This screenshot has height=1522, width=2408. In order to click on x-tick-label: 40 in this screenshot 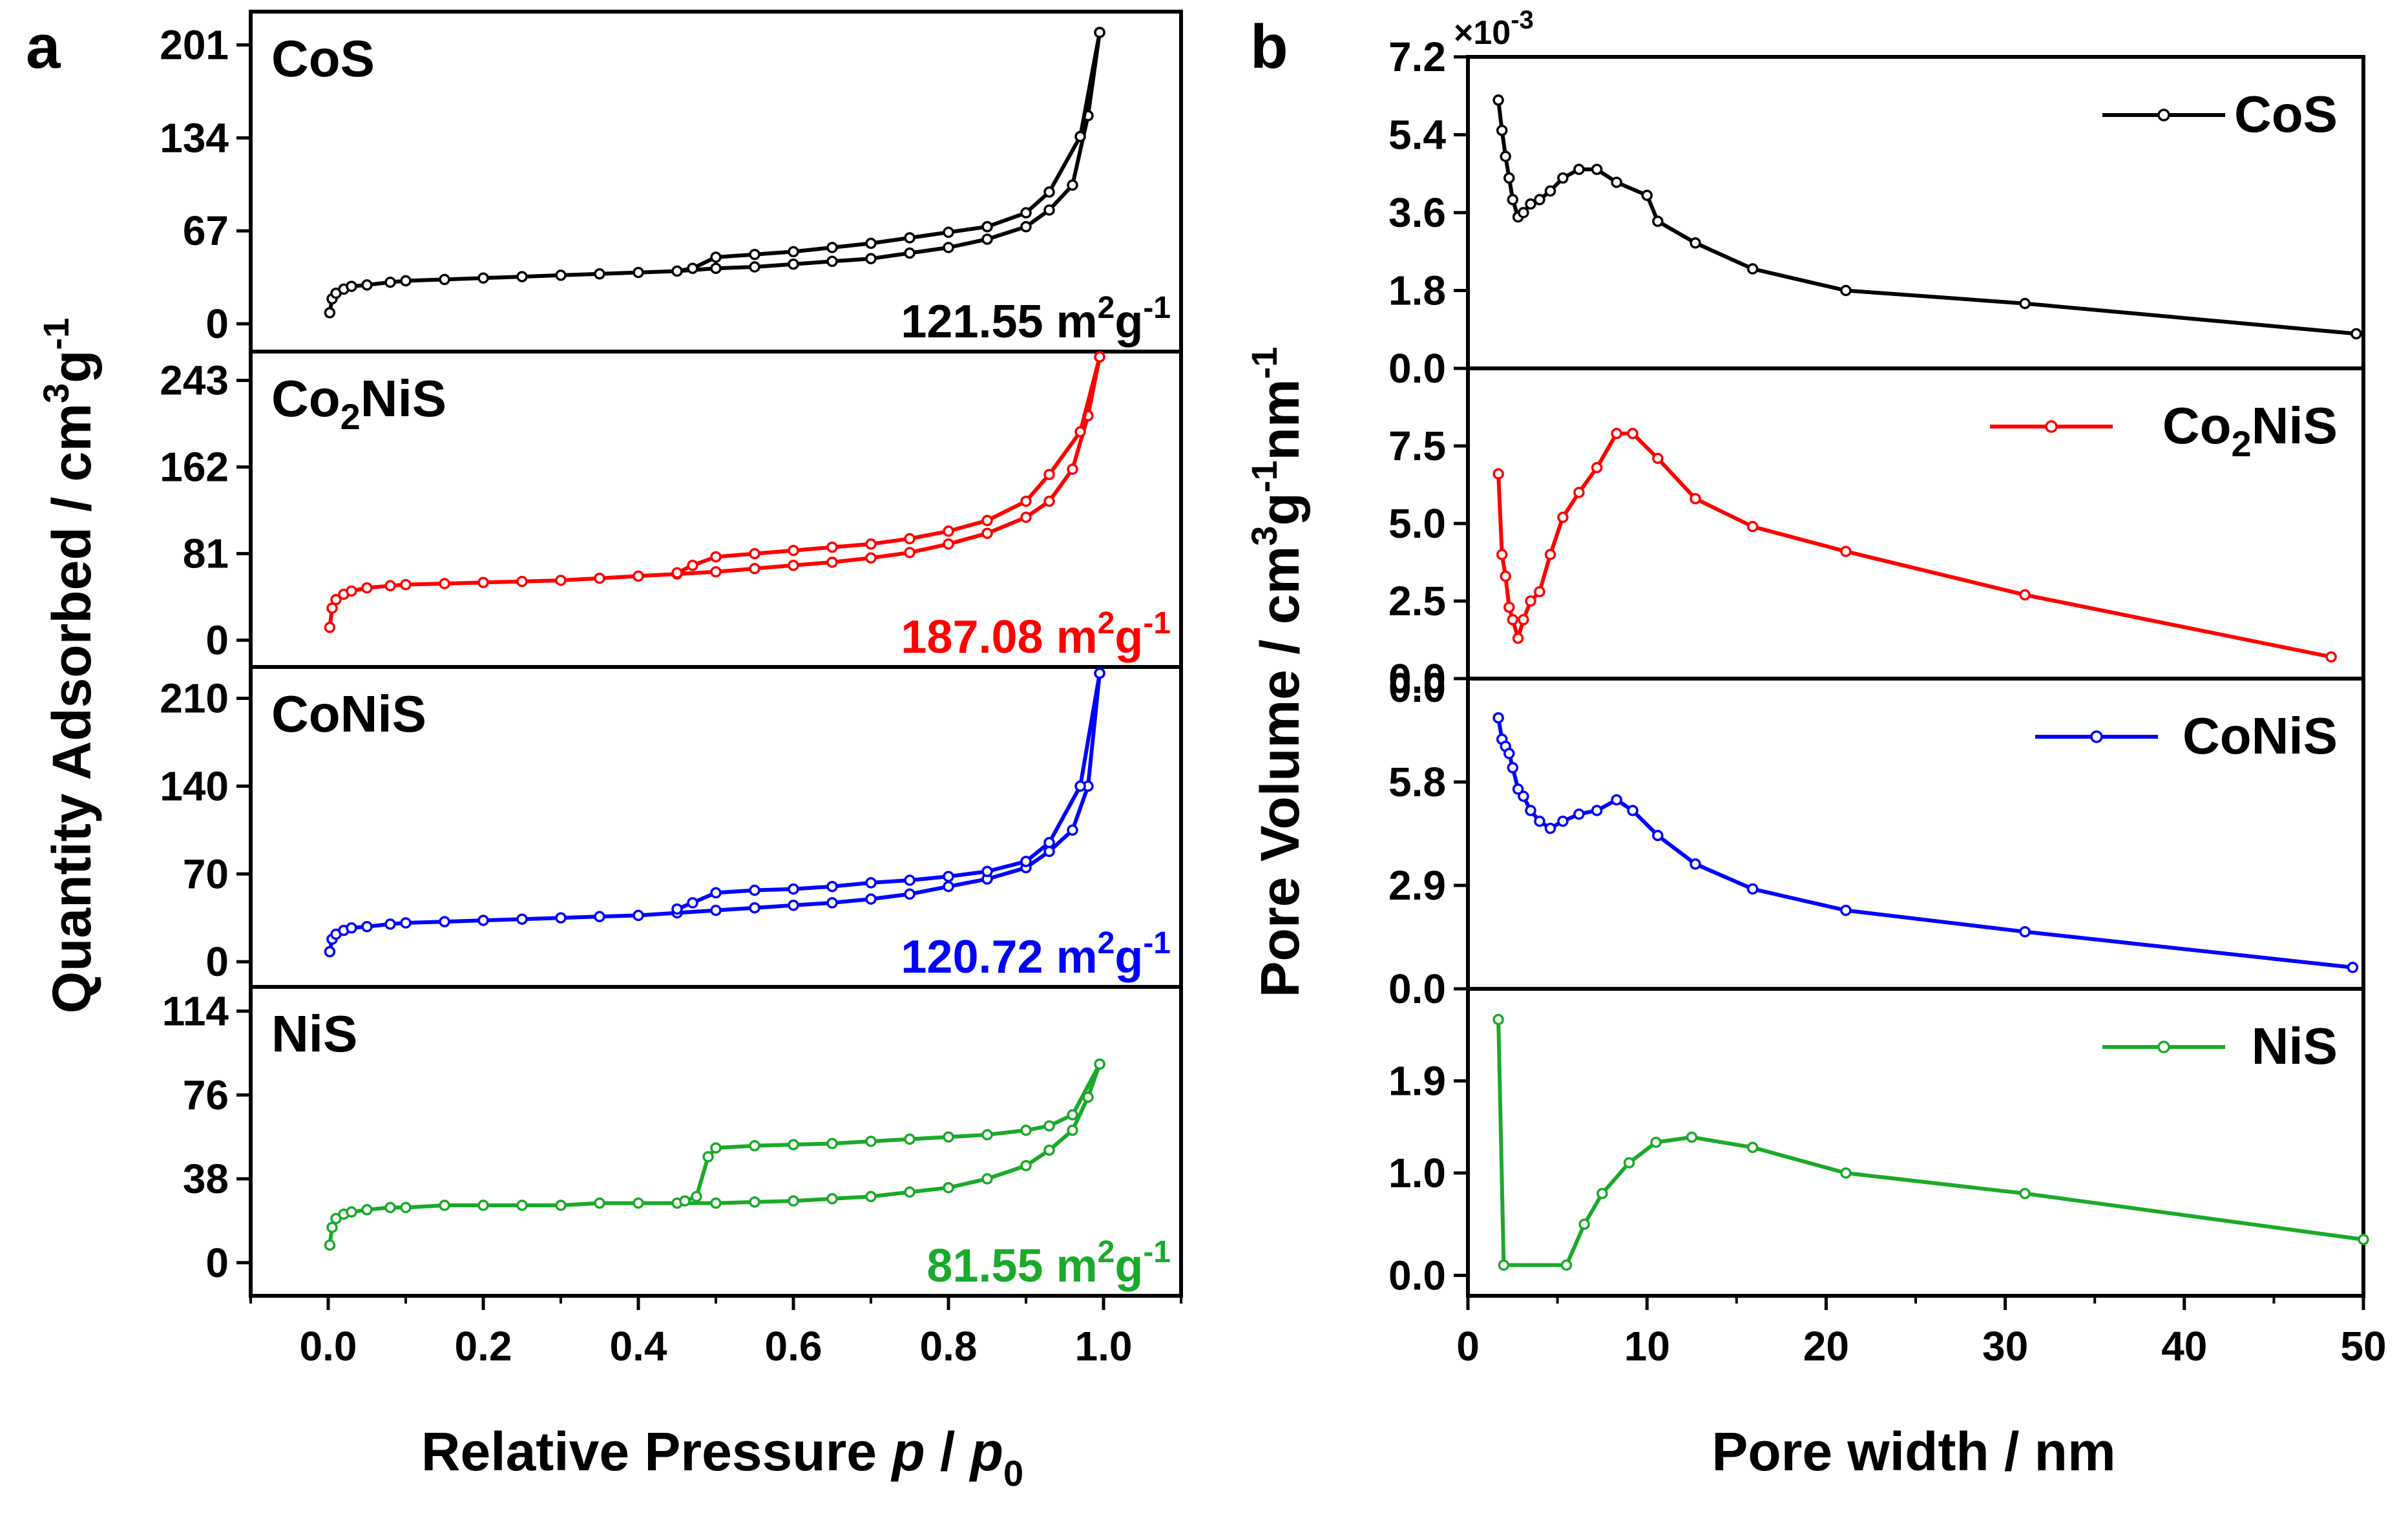, I will do `click(2184, 1346)`.